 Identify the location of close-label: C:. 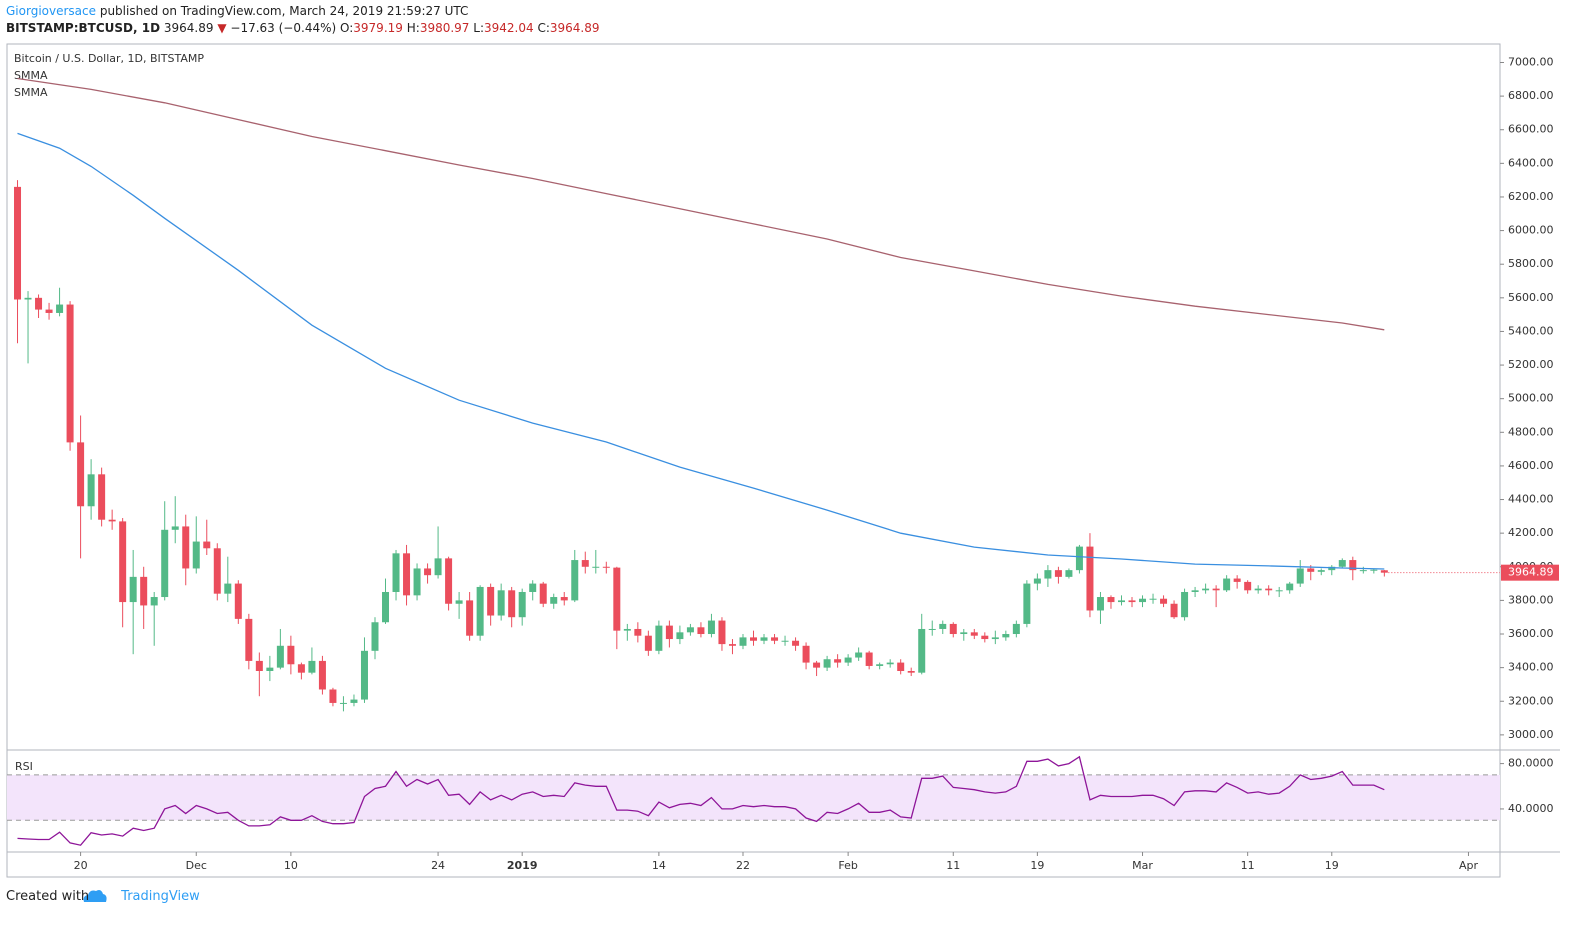
(543, 28).